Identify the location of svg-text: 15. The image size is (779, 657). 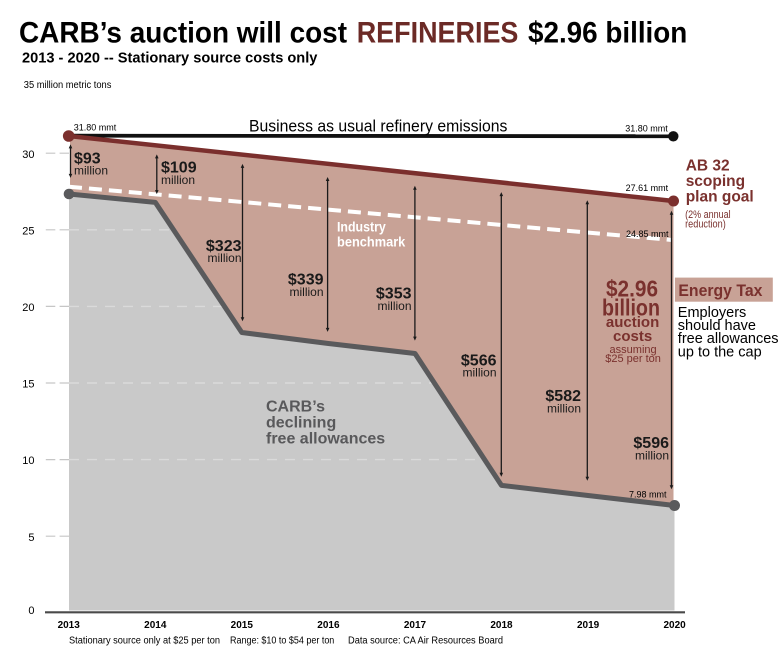
(28, 385).